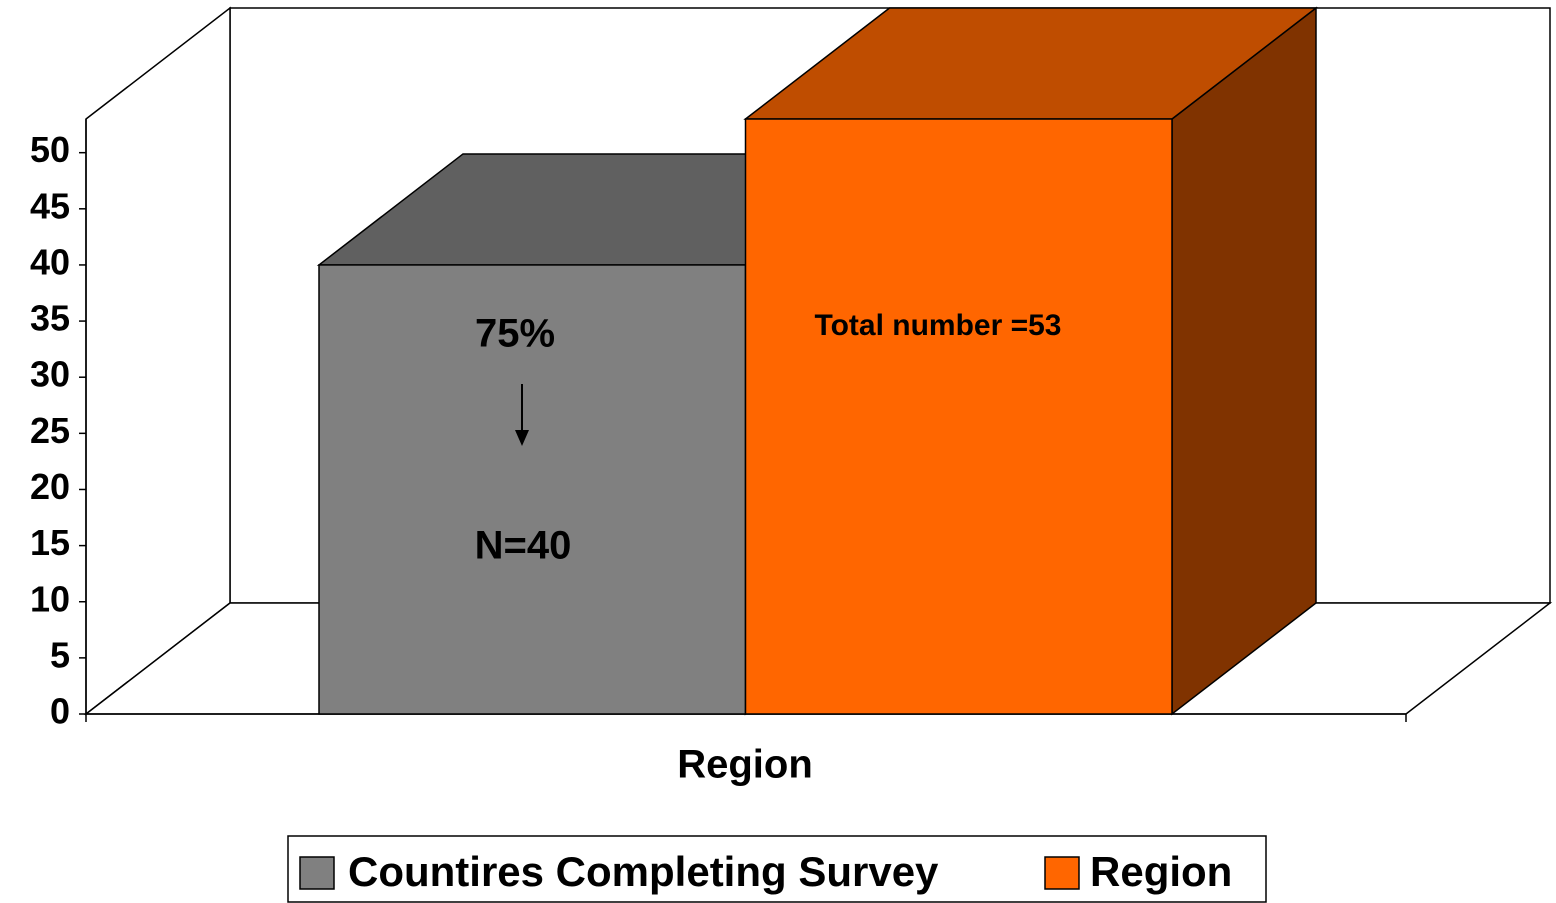 The height and width of the screenshot is (903, 1556). Describe the element at coordinates (50, 430) in the screenshot. I see `y-tick-label: 25` at that location.